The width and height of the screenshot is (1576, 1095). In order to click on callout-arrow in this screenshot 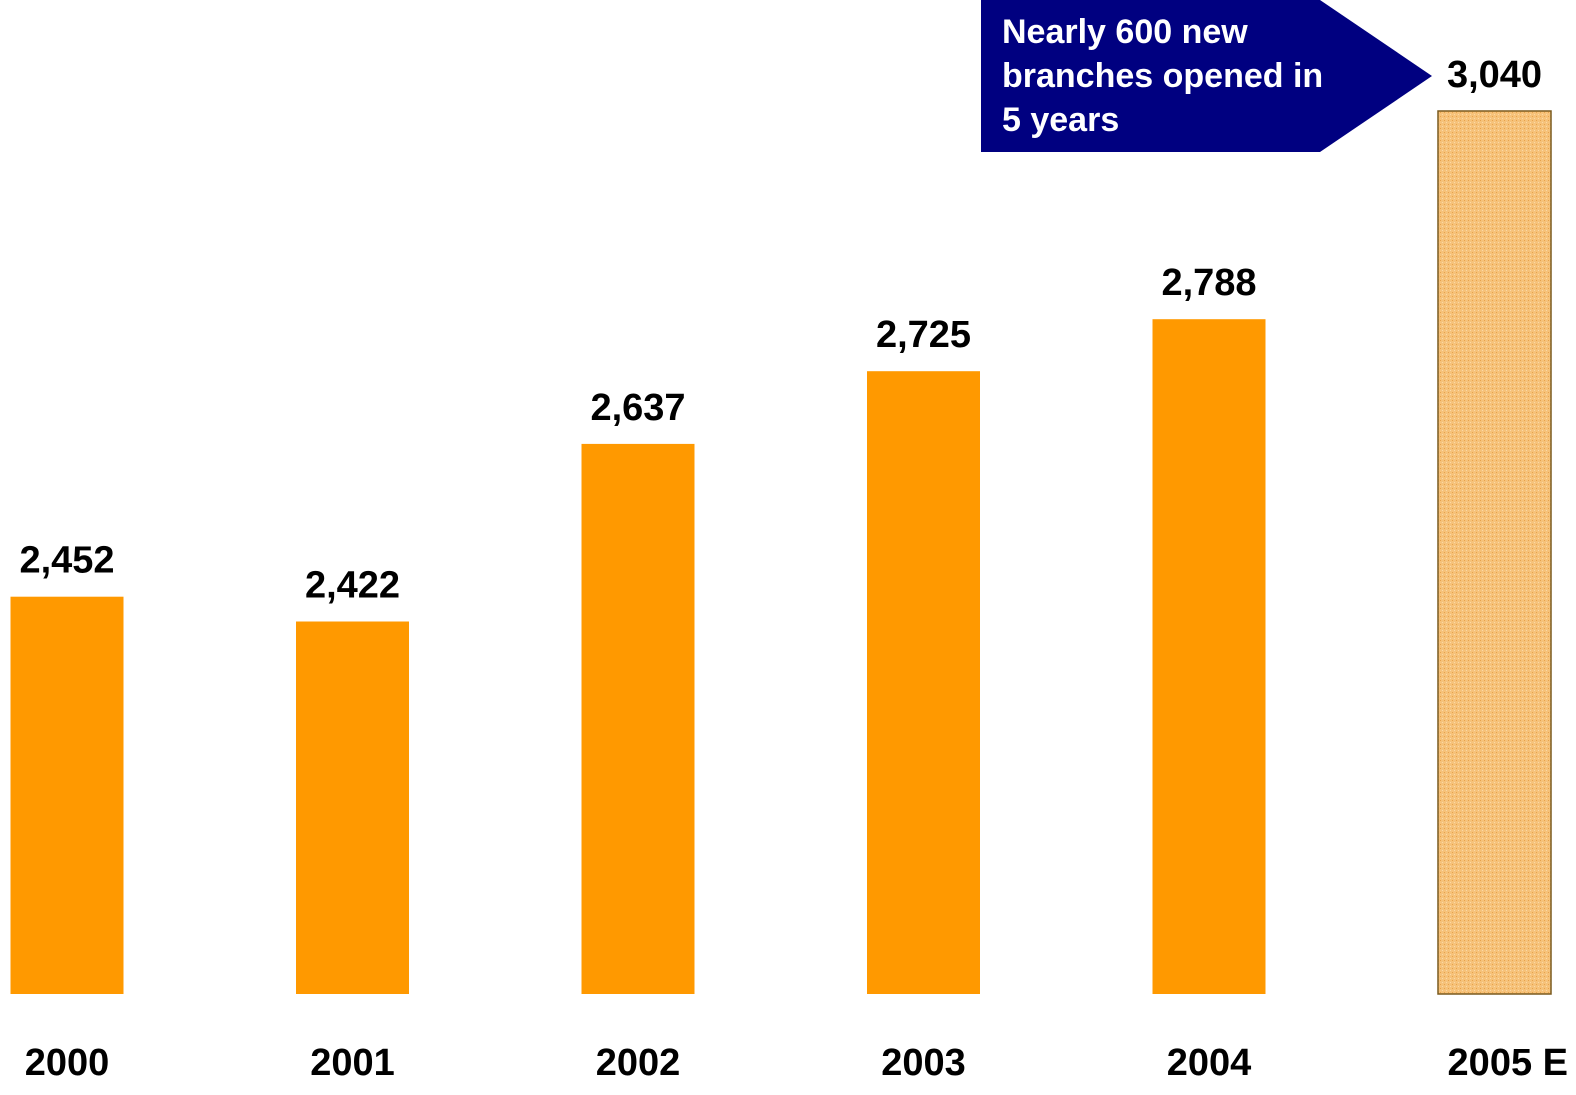, I will do `click(1206, 76)`.